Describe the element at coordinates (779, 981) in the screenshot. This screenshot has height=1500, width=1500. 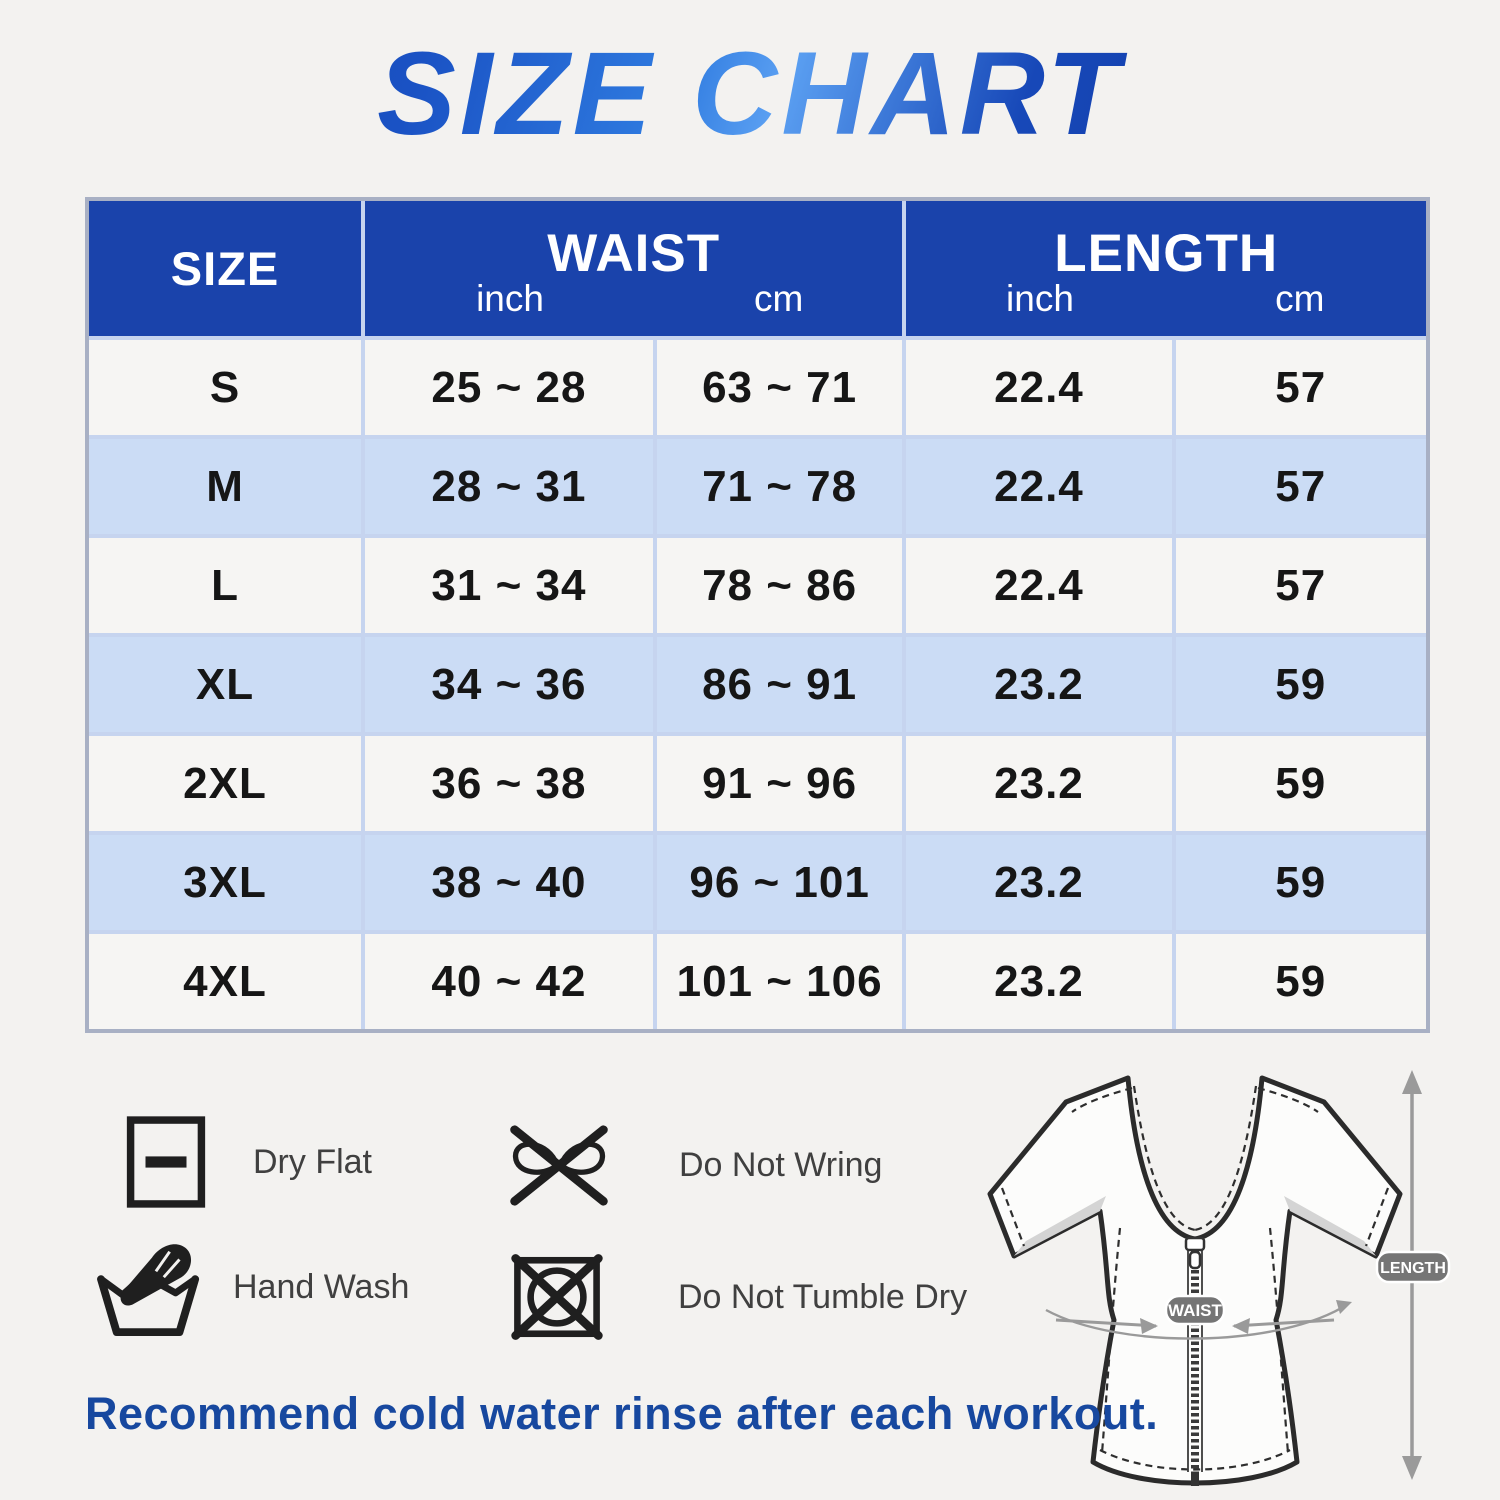
I see `cell-waist-cm: 101 ~ 106` at that location.